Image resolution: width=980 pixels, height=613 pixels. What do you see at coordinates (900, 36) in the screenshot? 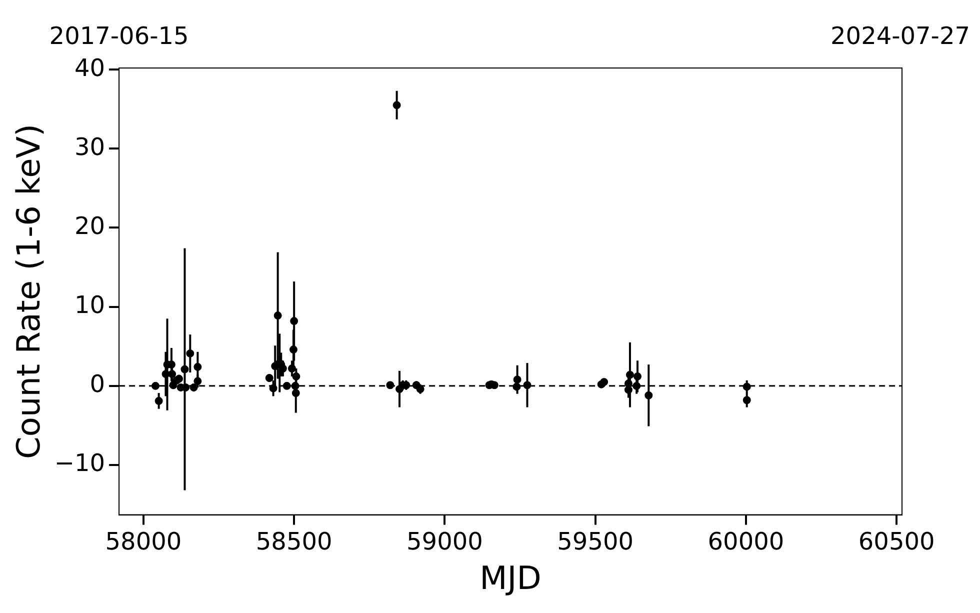
I see `text: 2024-07-27` at bounding box center [900, 36].